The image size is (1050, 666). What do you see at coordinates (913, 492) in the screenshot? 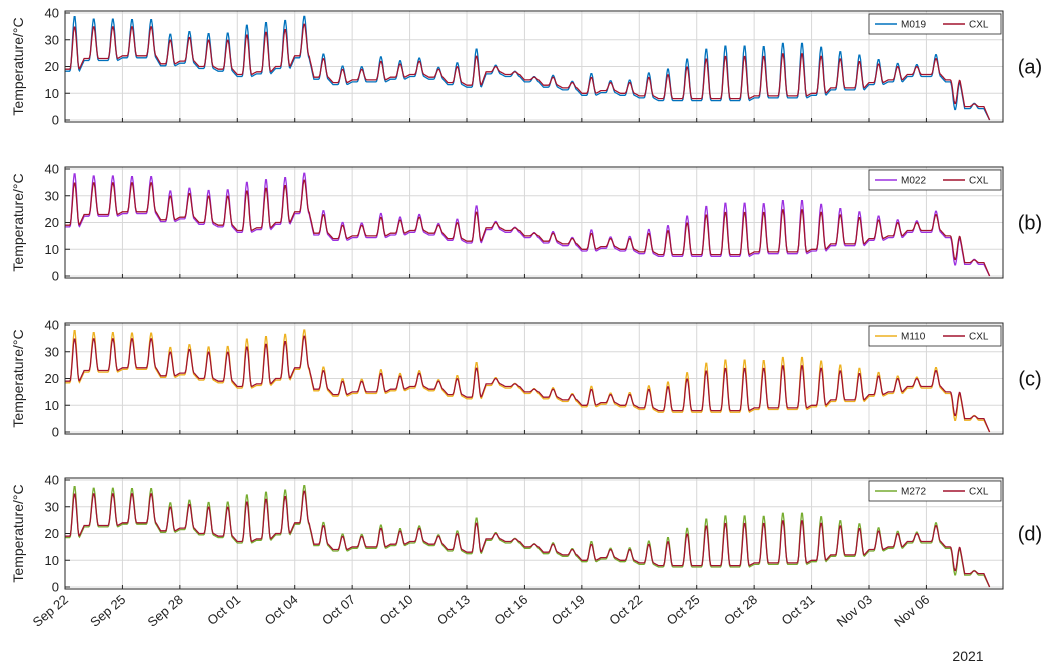
I see `legend-label-m272: M272` at bounding box center [913, 492].